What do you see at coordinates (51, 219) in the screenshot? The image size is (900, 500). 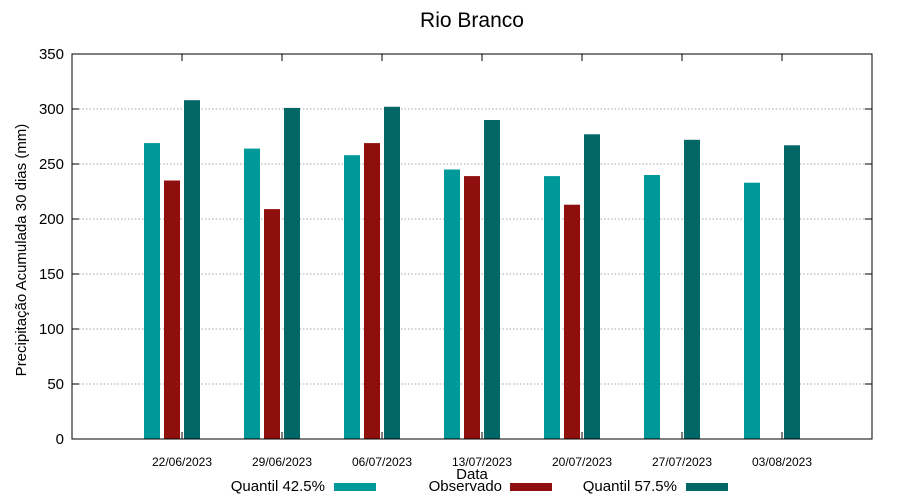 I see `y-tick-label: 200` at bounding box center [51, 219].